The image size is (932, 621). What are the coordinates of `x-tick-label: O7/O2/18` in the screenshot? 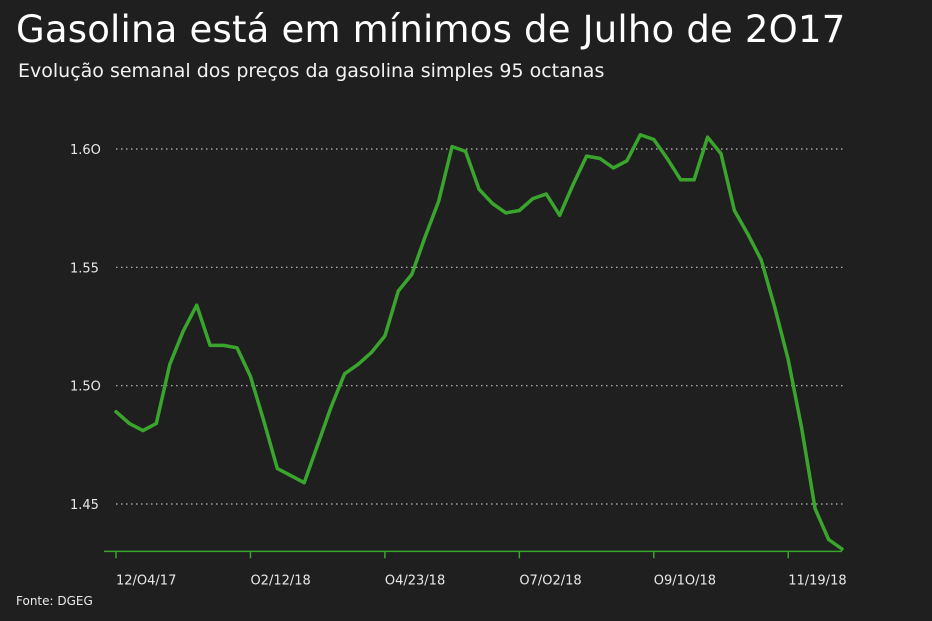 It's located at (550, 580).